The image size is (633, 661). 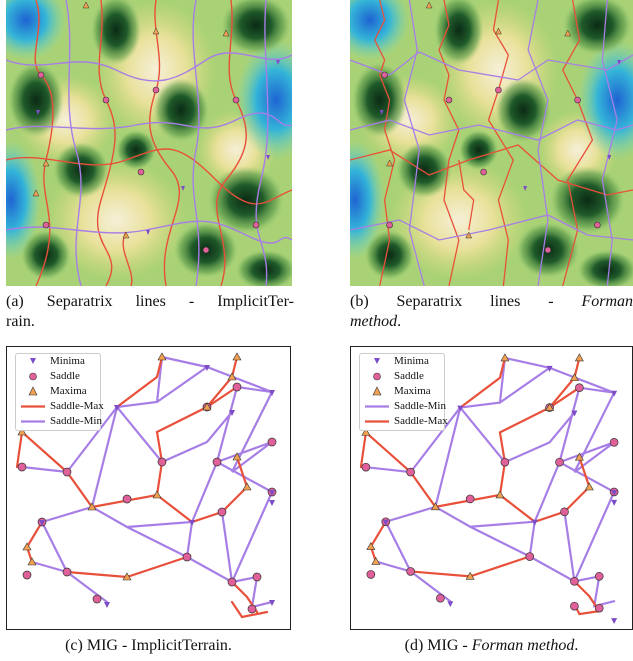 What do you see at coordinates (436, 645) in the screenshot?
I see `caption-d-prefix: (d) MIG -` at bounding box center [436, 645].